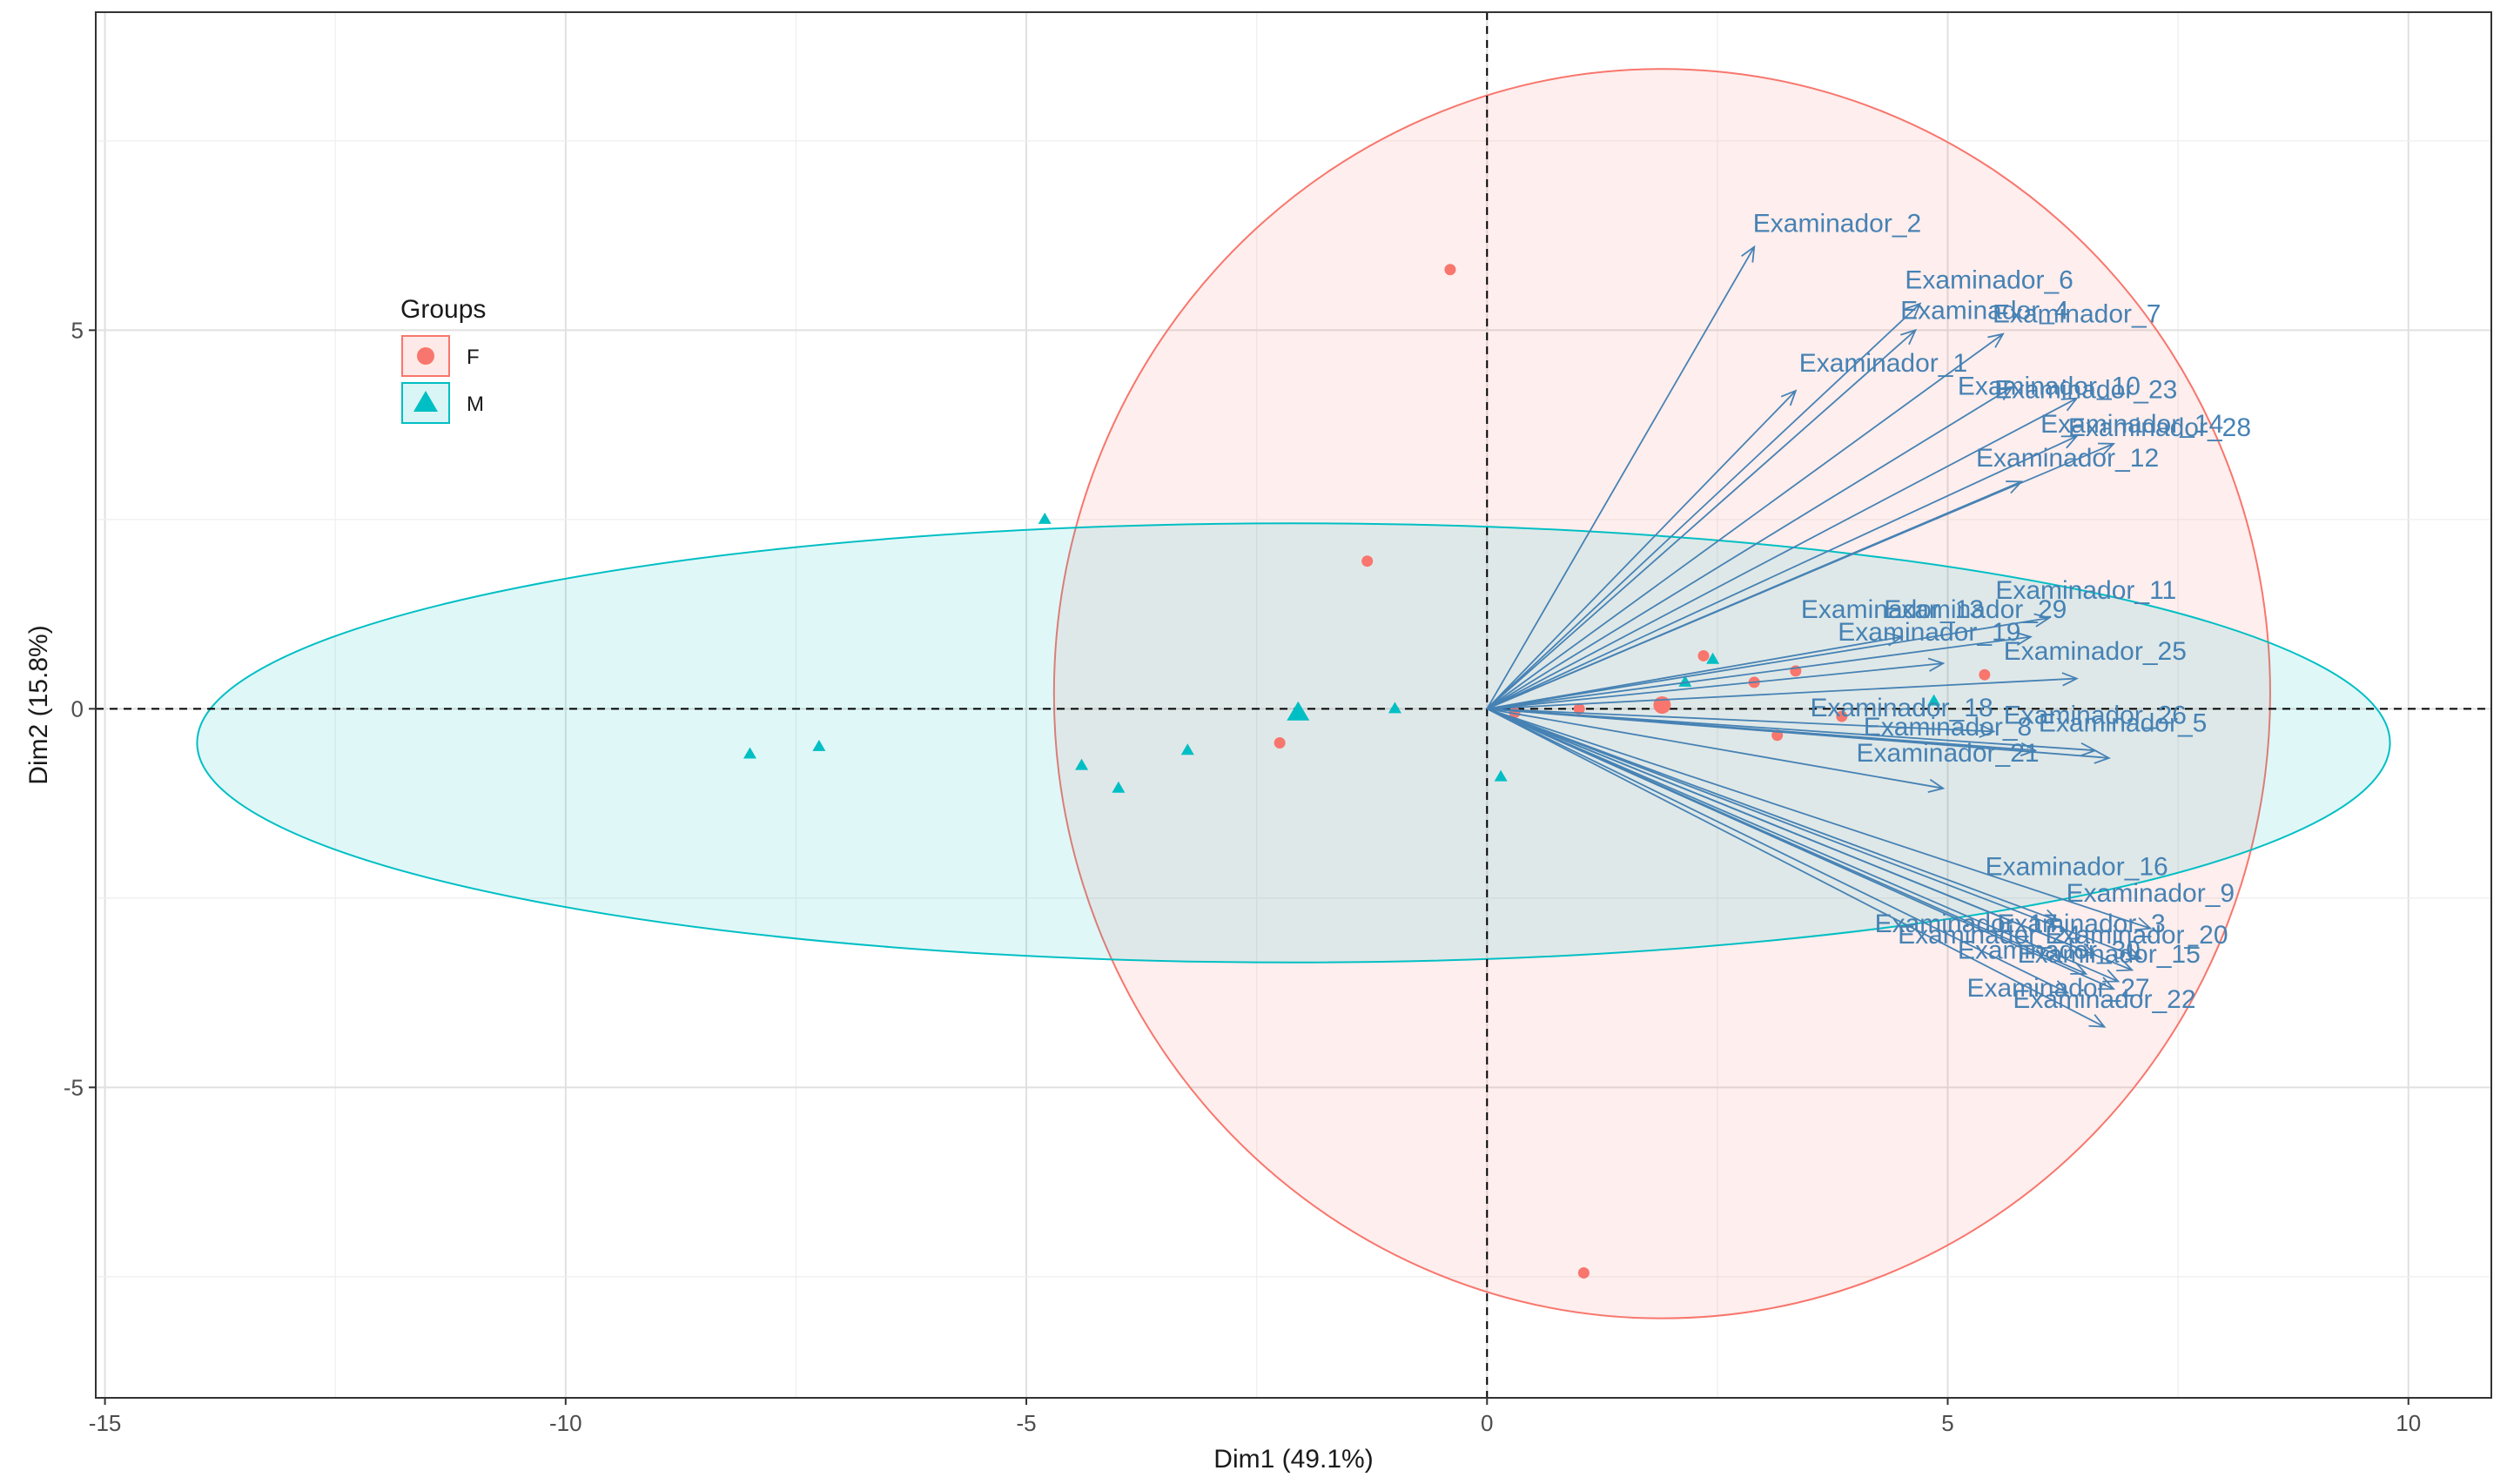 This screenshot has height=1484, width=2507. I want to click on variable-label-examinador-10: Examinador_10, so click(2049, 386).